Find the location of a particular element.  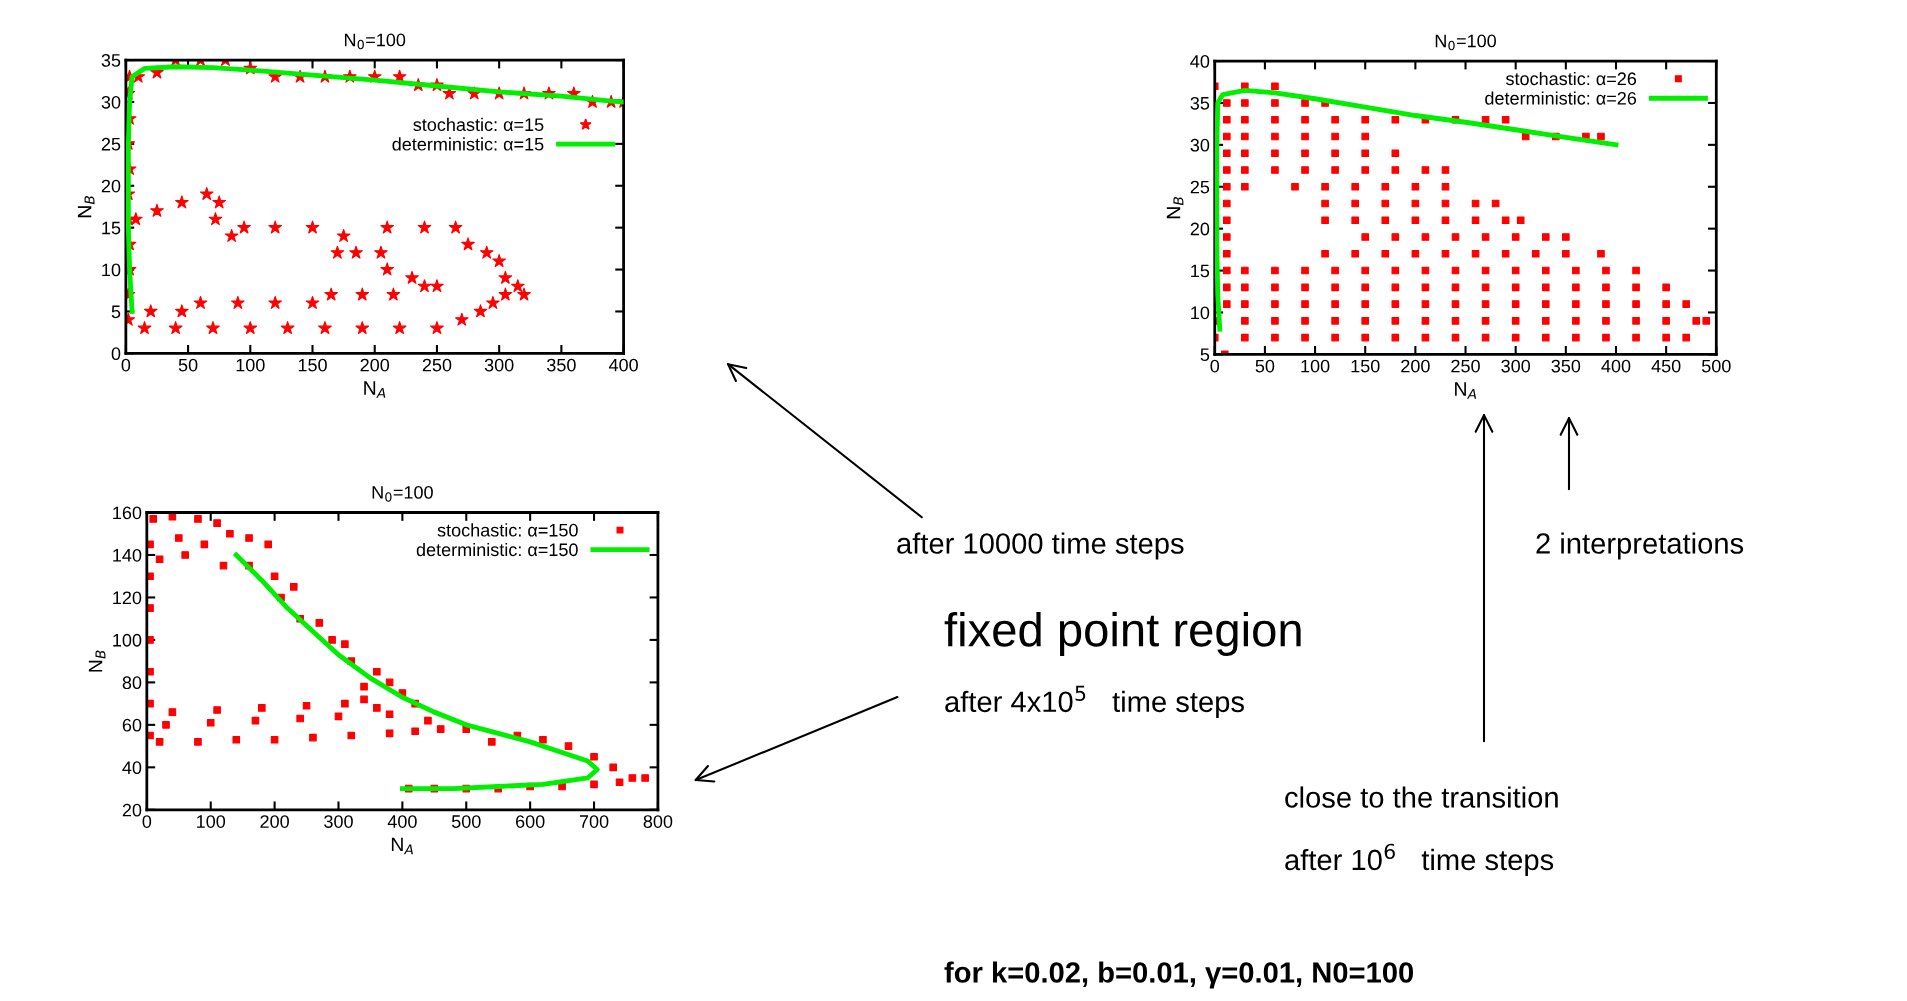

x-tick-label: 700 is located at coordinates (594, 821).